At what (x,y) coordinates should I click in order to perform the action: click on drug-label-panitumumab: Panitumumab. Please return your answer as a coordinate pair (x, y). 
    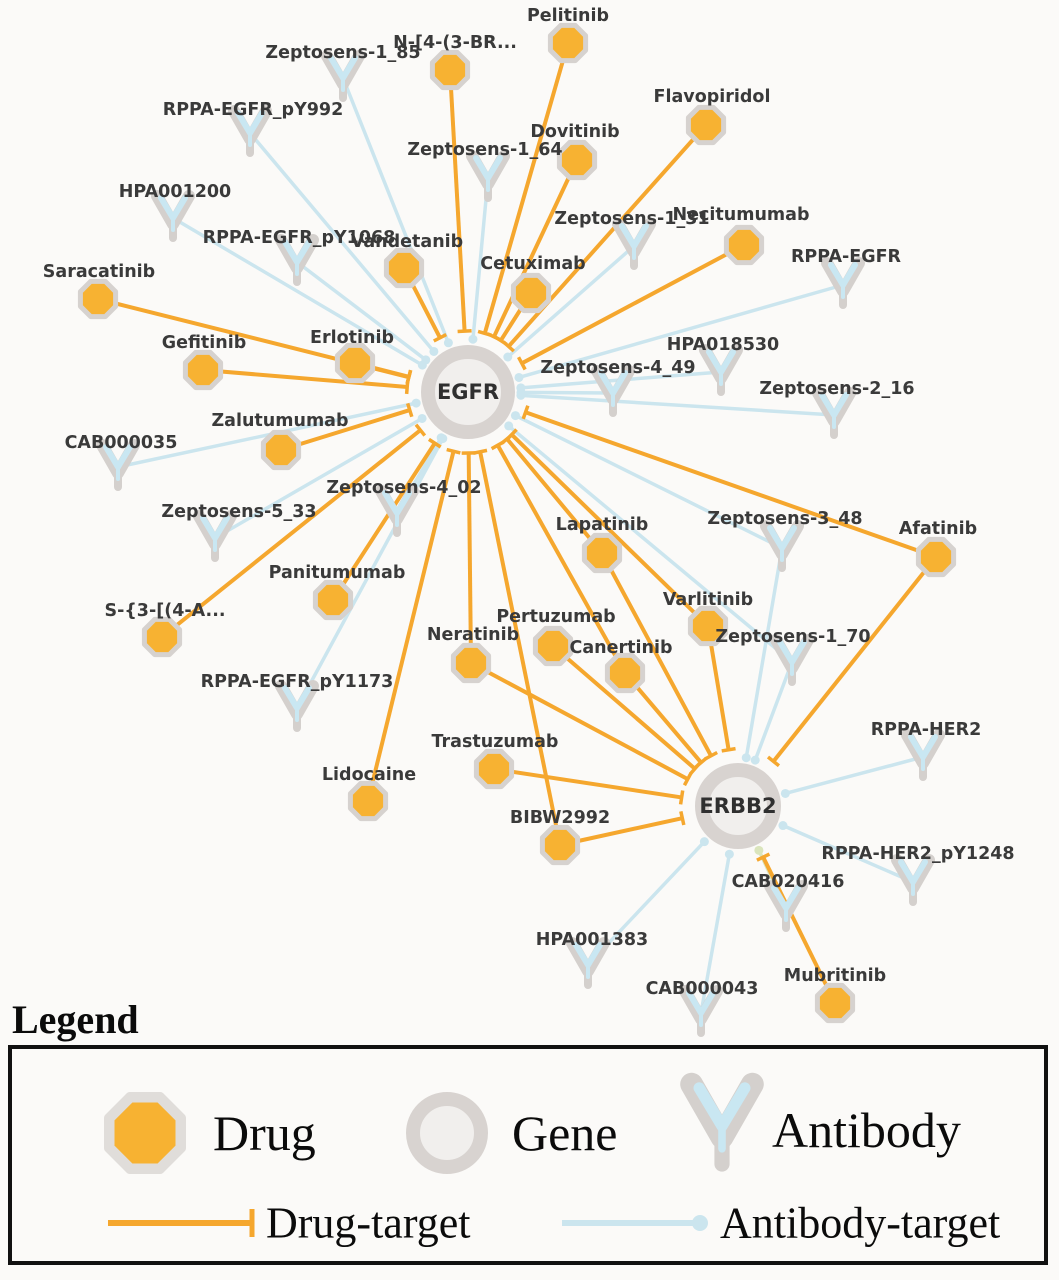
    Looking at the image, I should click on (337, 573).